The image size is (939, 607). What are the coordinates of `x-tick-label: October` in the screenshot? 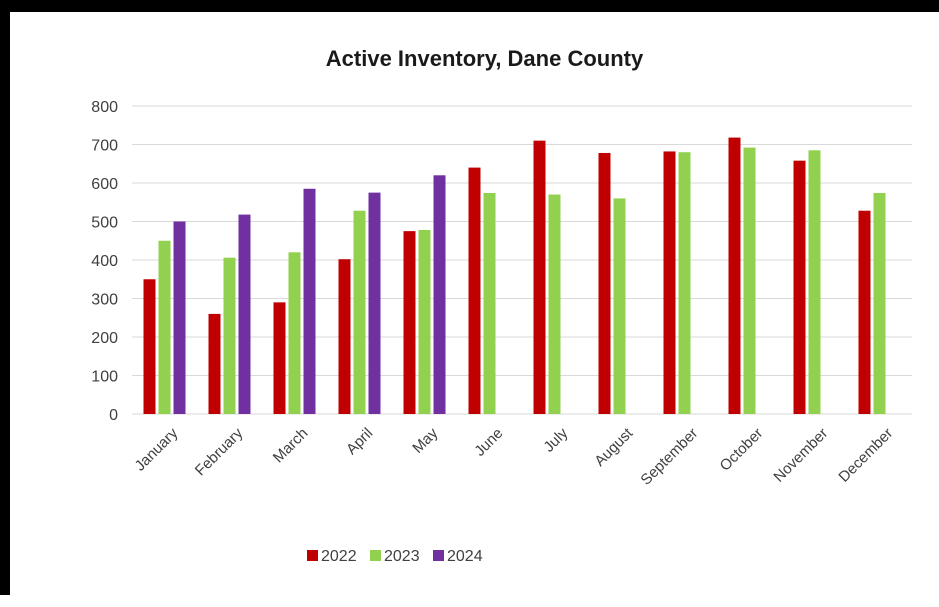 It's located at (742, 450).